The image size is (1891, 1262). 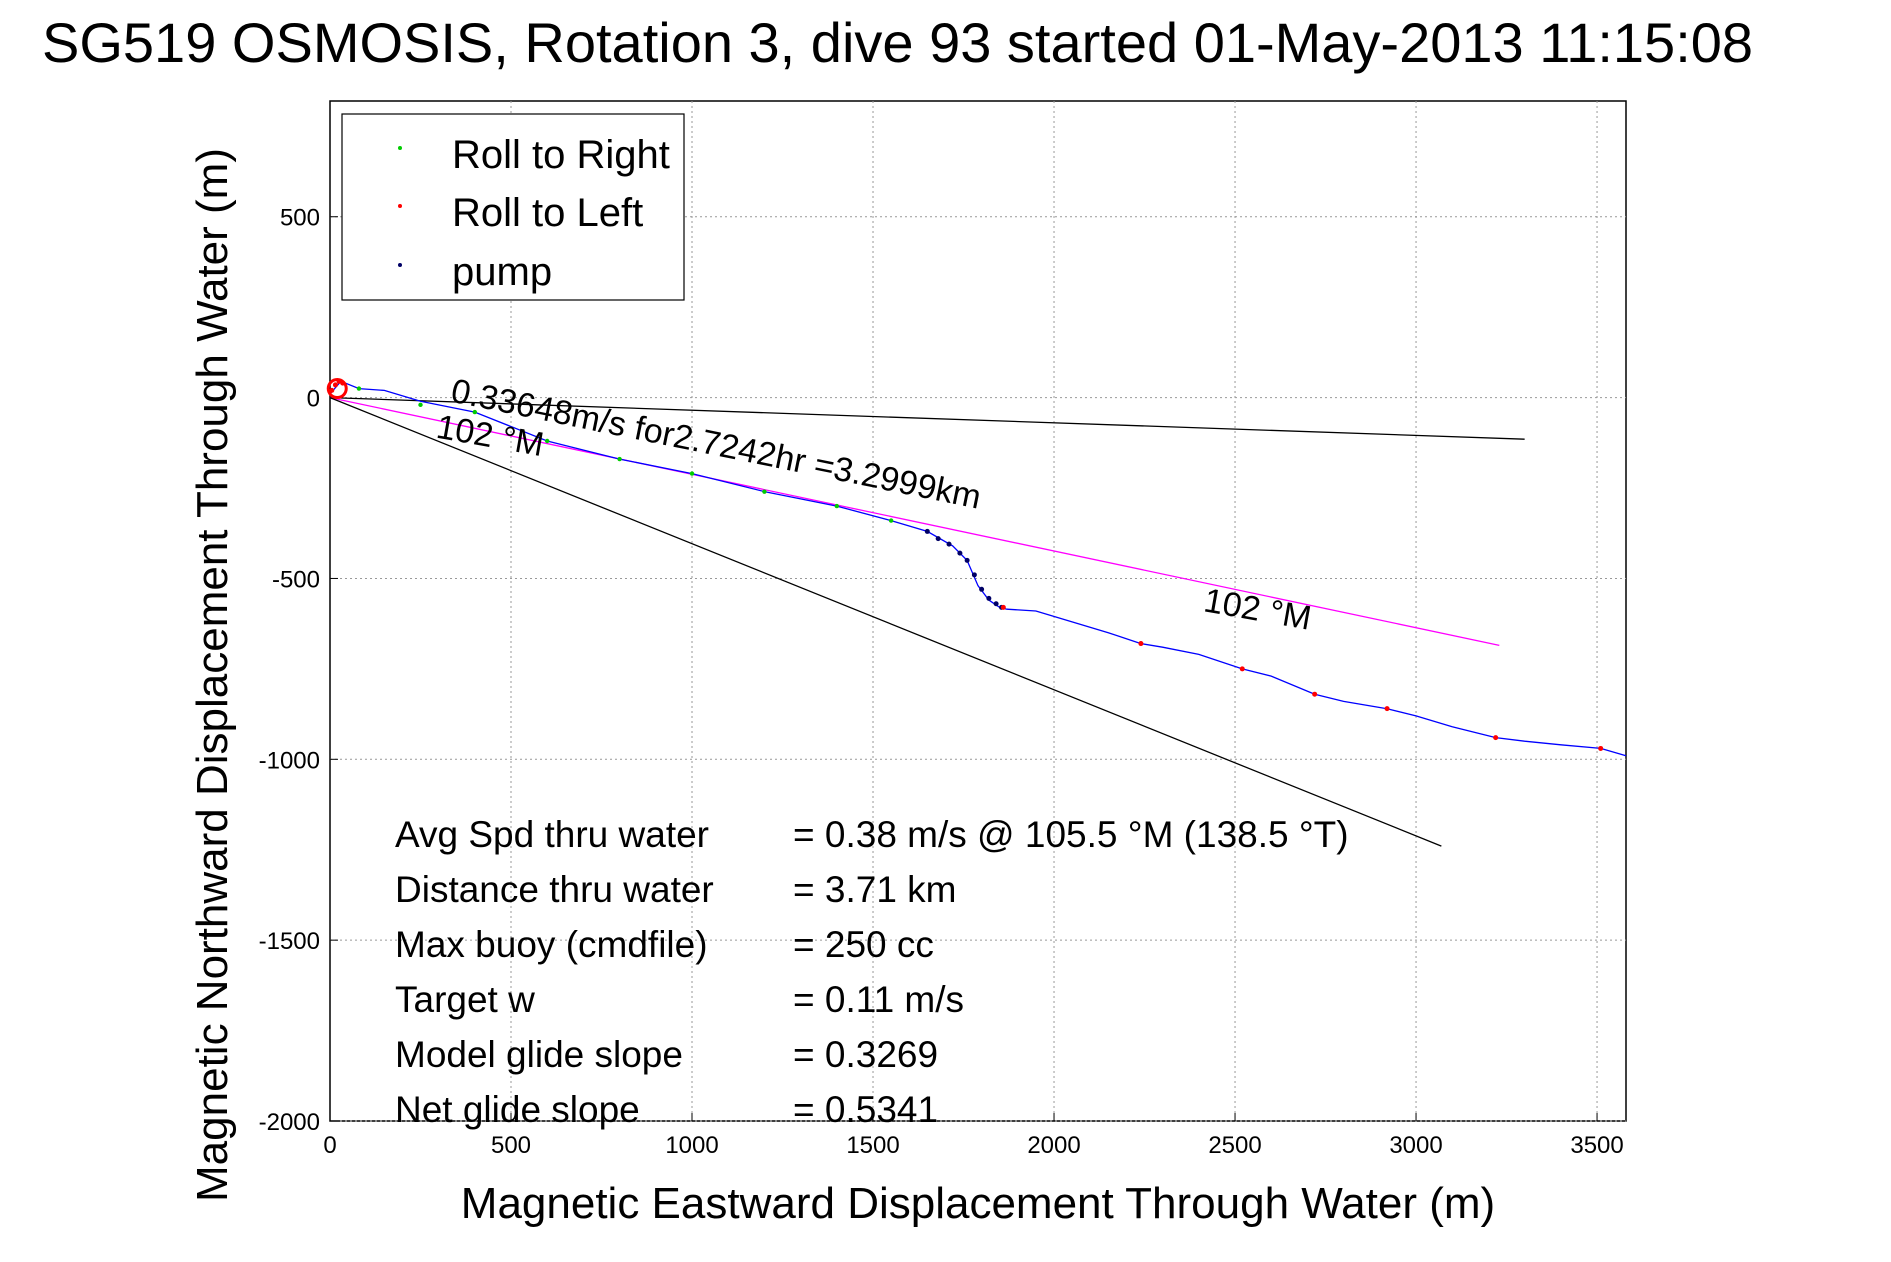 What do you see at coordinates (878, 999) in the screenshot?
I see `stat-value: = 0.11 m/s` at bounding box center [878, 999].